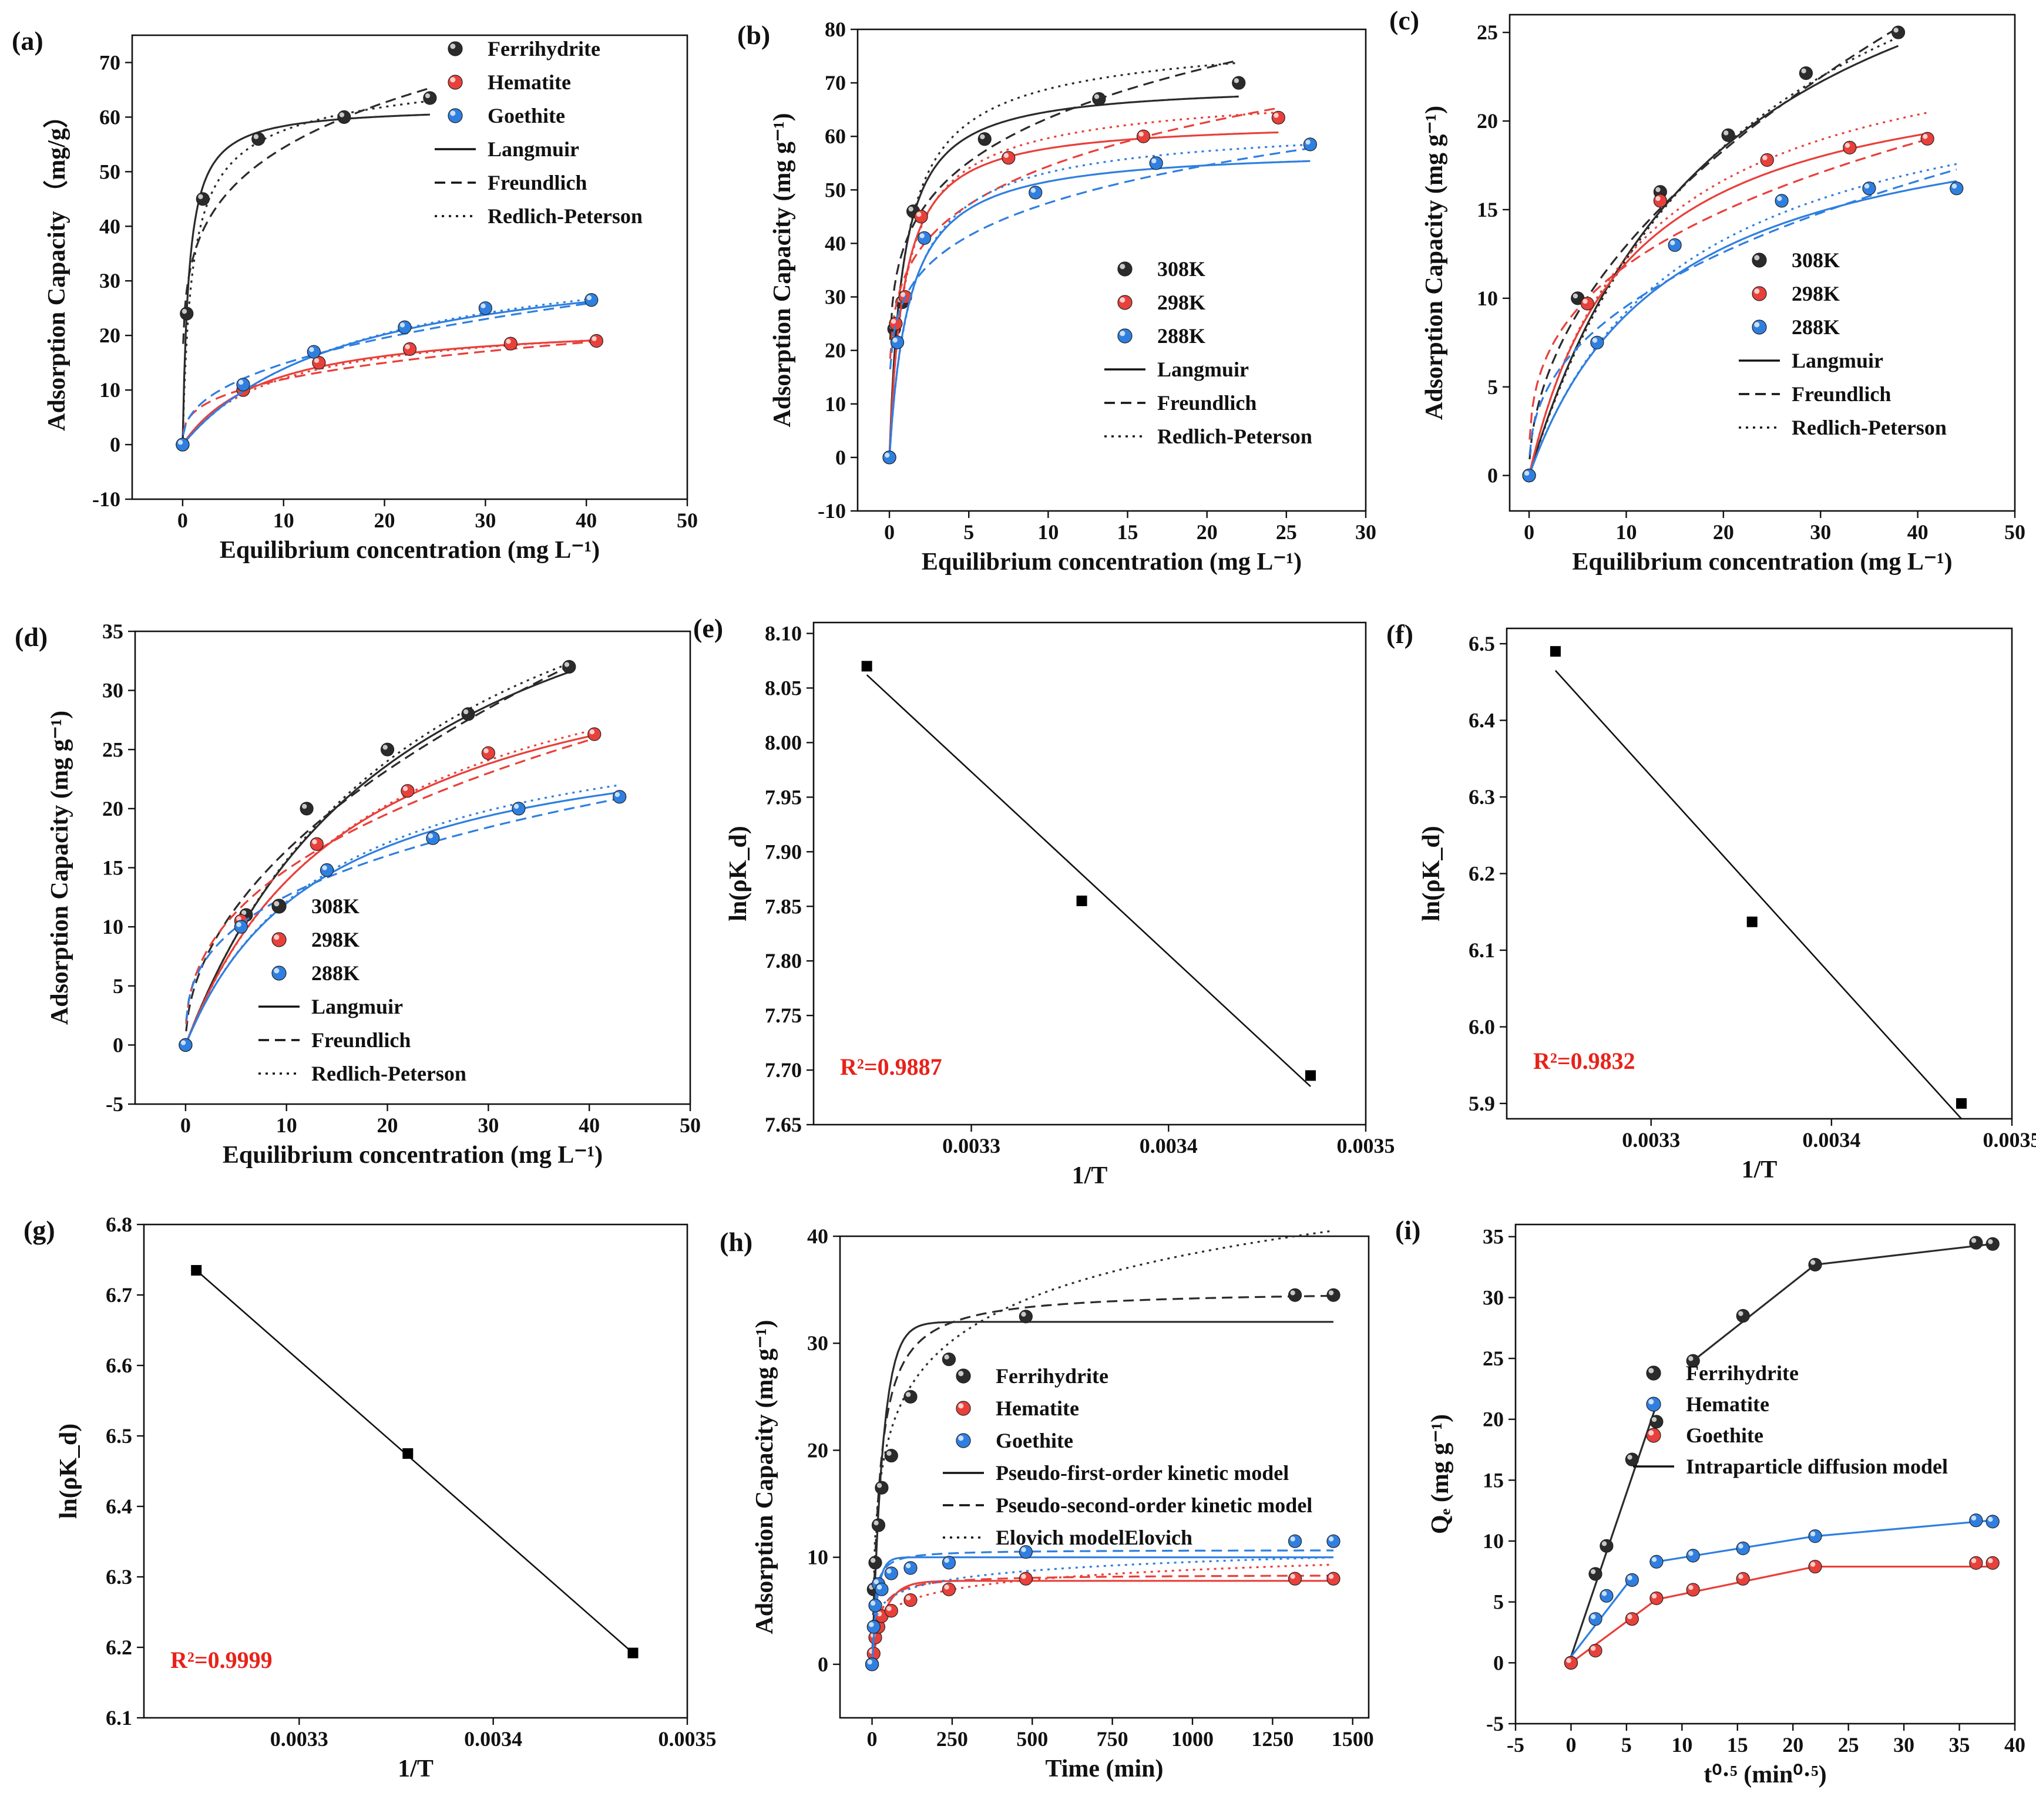 This screenshot has width=2036, height=1820. I want to click on x-tick-label: 20, so click(1208, 532).